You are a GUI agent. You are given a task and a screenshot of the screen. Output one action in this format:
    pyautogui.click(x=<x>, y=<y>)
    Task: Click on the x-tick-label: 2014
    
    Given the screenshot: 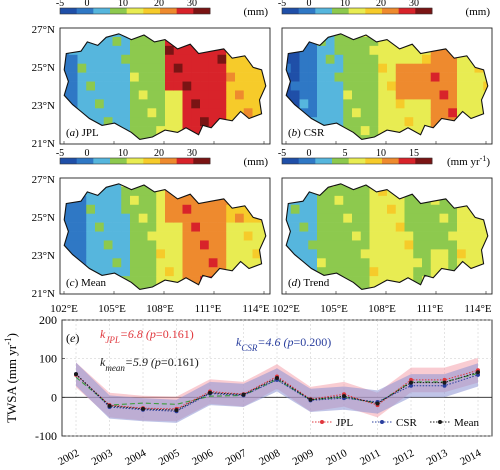 What is the action you would take?
    pyautogui.click(x=470, y=457)
    